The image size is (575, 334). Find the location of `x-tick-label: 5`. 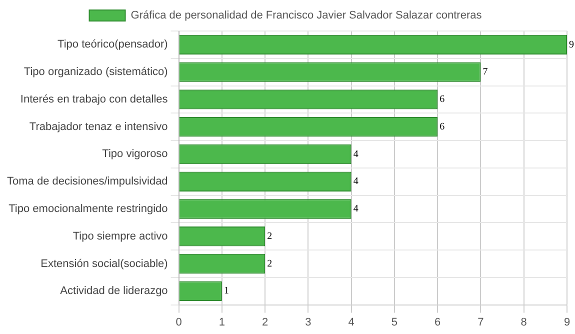

x-tick-label: 5 is located at coordinates (394, 322).